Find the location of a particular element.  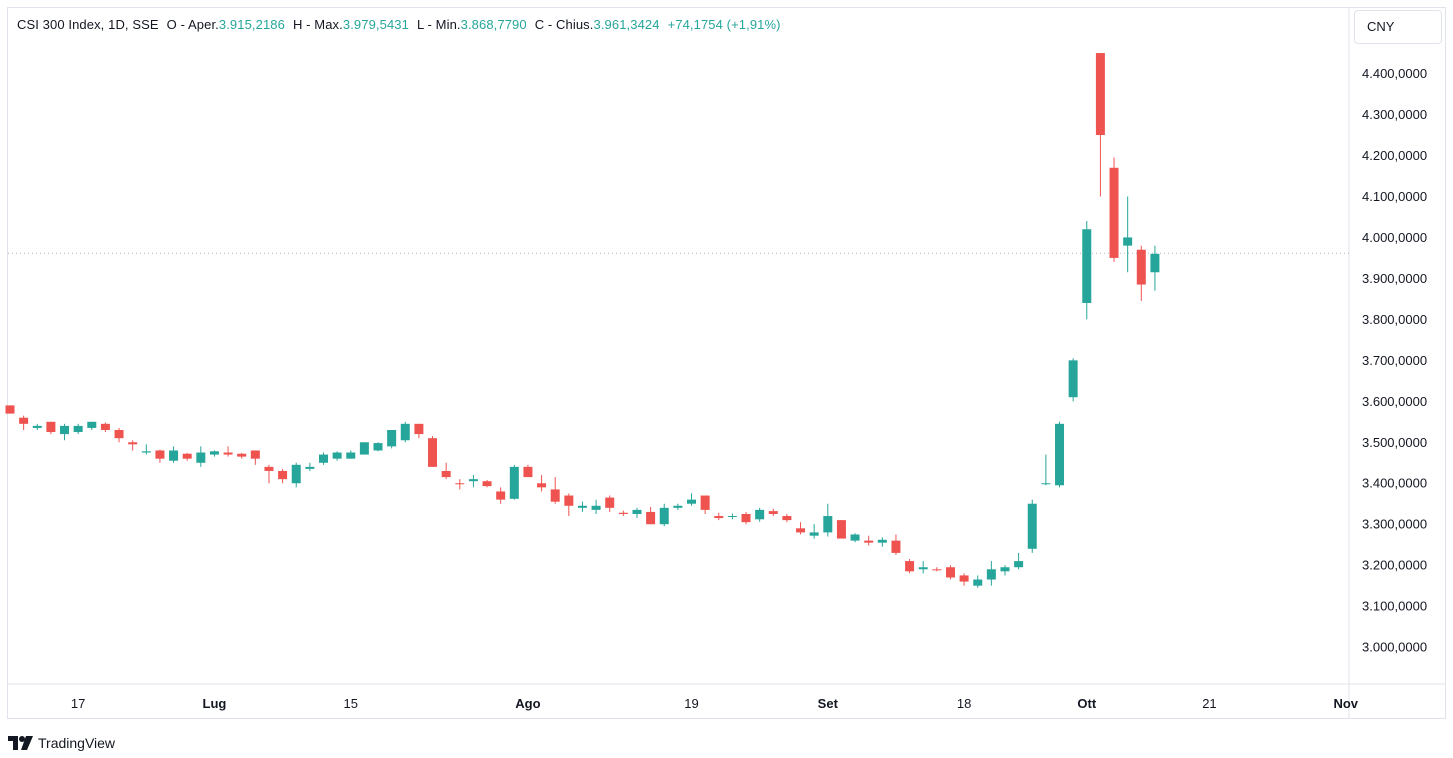

price-tick-label: 3.900,0000 is located at coordinates (1394, 278).